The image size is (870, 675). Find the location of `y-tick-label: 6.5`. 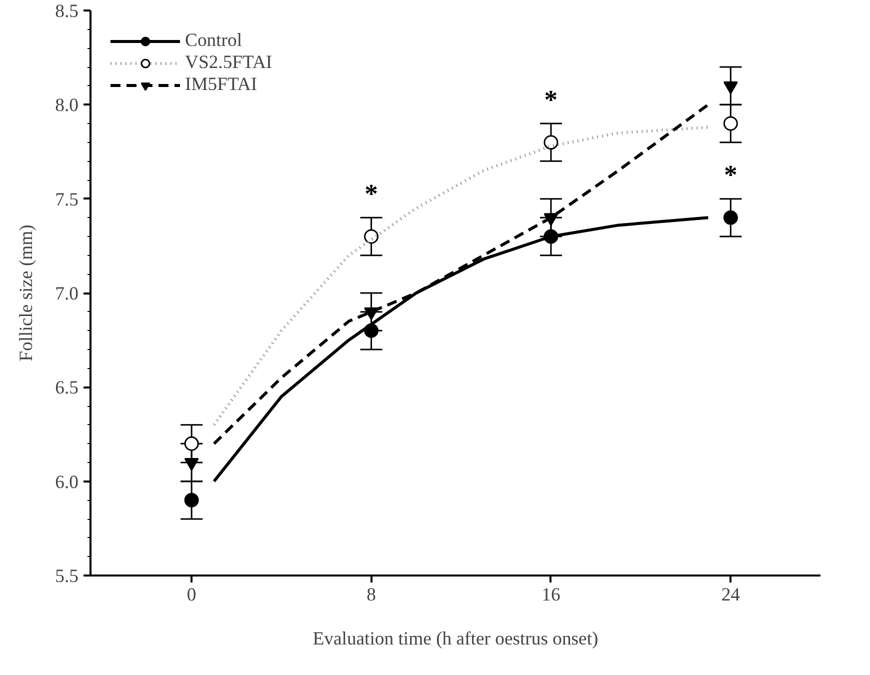

y-tick-label: 6.5 is located at coordinates (67, 388).